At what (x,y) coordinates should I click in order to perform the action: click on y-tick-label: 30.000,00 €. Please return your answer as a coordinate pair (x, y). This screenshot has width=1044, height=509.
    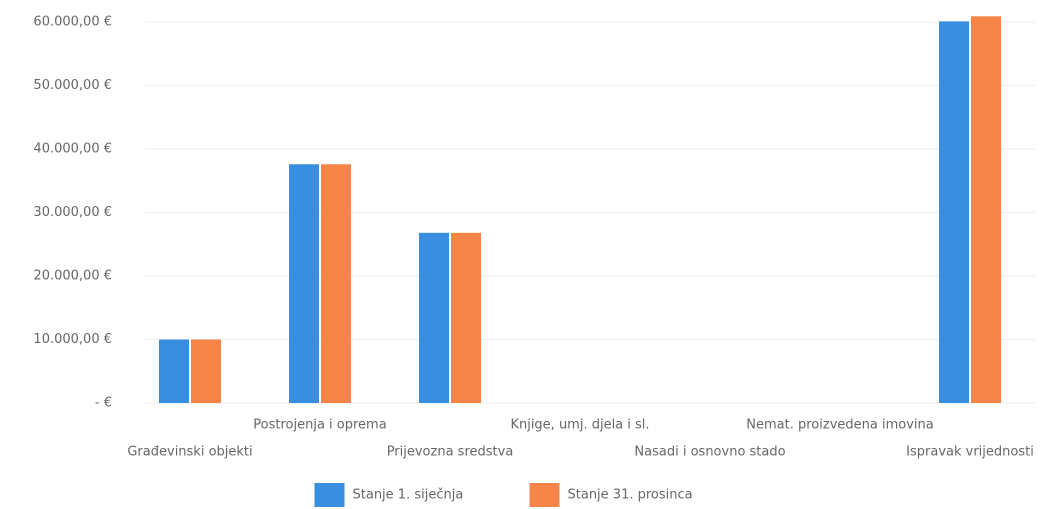
    Looking at the image, I should click on (72, 212).